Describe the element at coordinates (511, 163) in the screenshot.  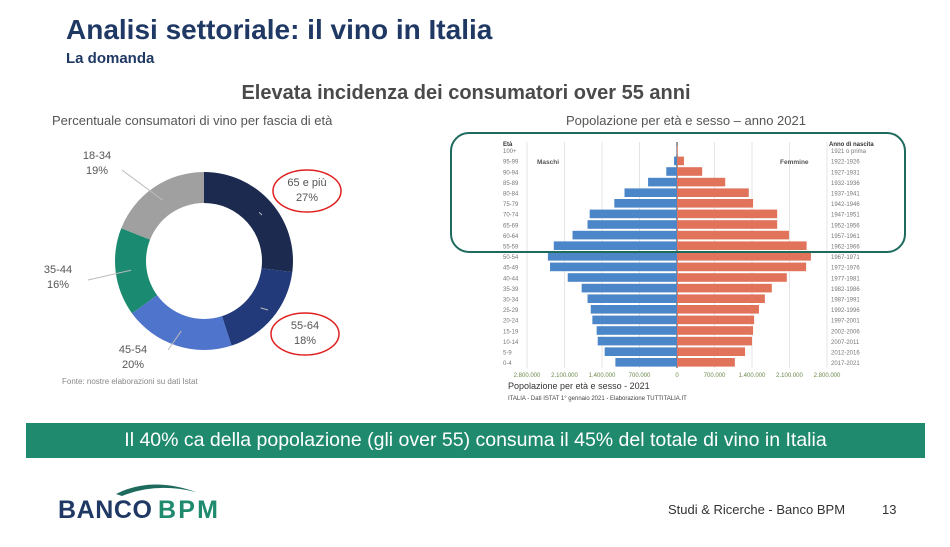
I see `age-label: 95-99` at that location.